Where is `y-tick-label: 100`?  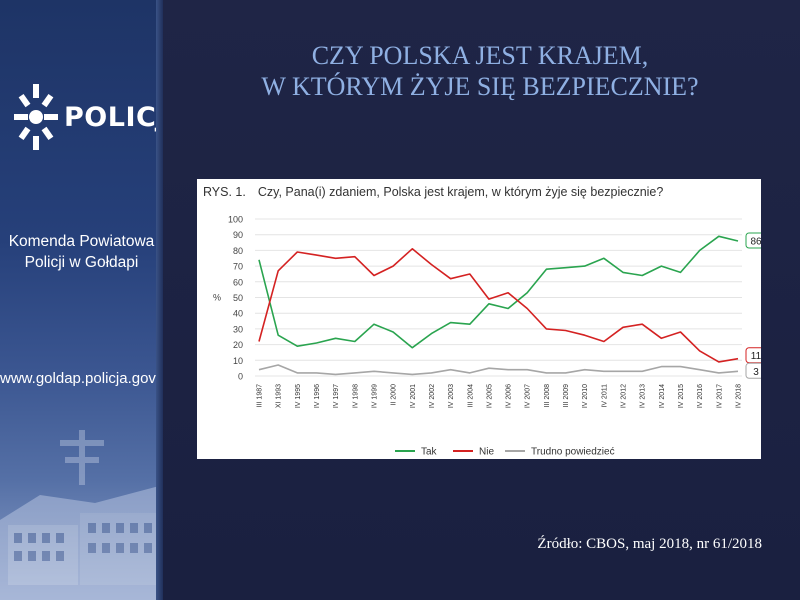
y-tick-label: 100 is located at coordinates (235, 220).